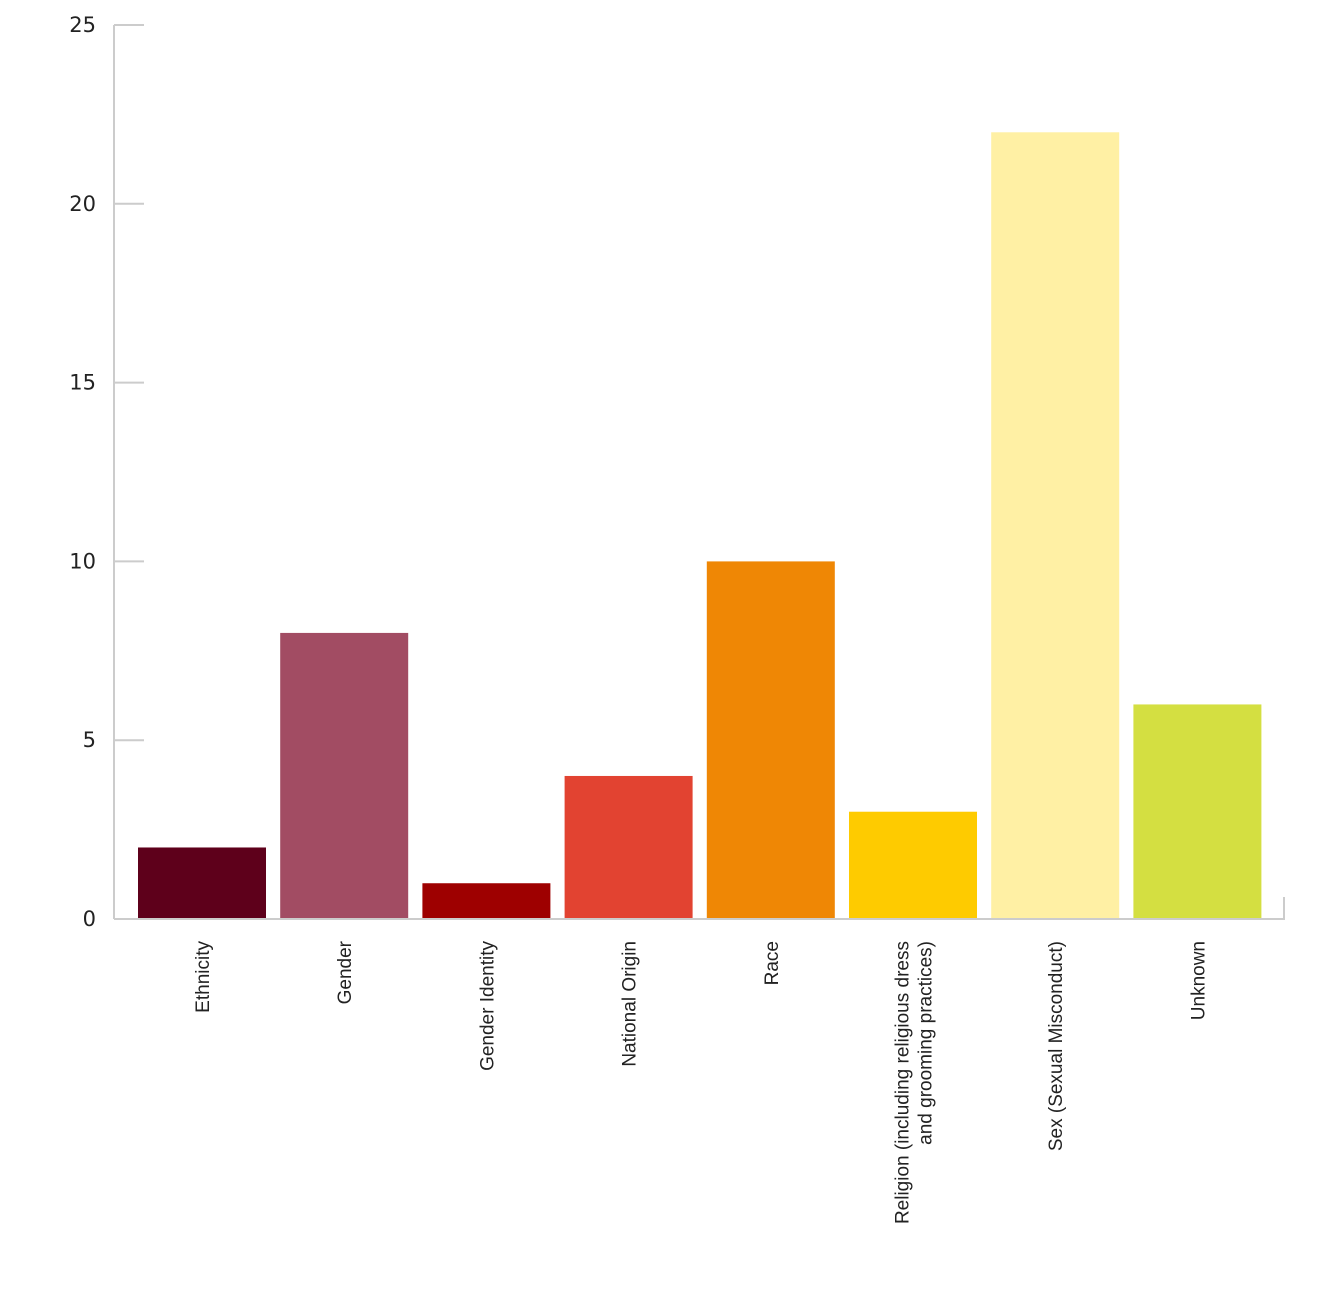 This screenshot has height=1304, width=1328. I want to click on x-tick-label: Race, so click(772, 963).